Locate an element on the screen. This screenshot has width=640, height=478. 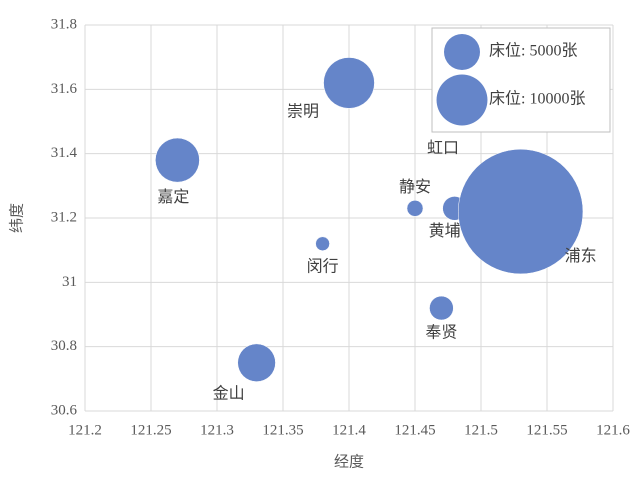
data-label: 崇明 is located at coordinates (303, 112).